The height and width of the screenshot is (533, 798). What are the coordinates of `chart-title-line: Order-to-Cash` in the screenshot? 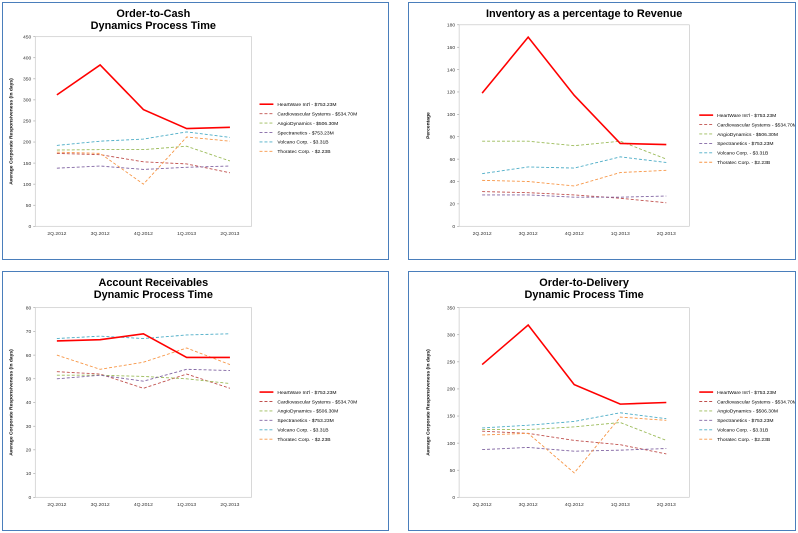 It's located at (153, 14).